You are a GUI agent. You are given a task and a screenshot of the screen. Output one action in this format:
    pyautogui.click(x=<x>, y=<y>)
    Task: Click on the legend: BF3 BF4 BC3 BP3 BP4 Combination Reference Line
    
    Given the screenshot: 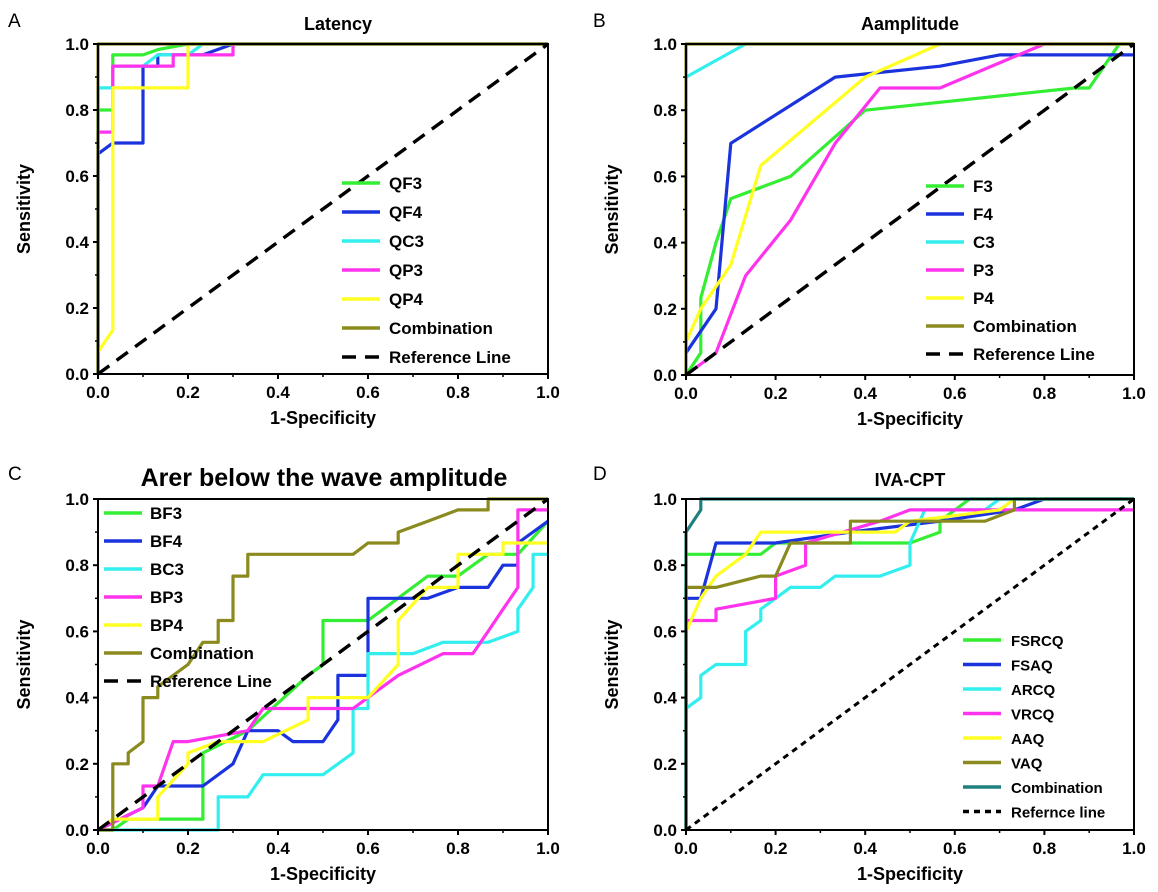 What is the action you would take?
    pyautogui.click(x=188, y=597)
    